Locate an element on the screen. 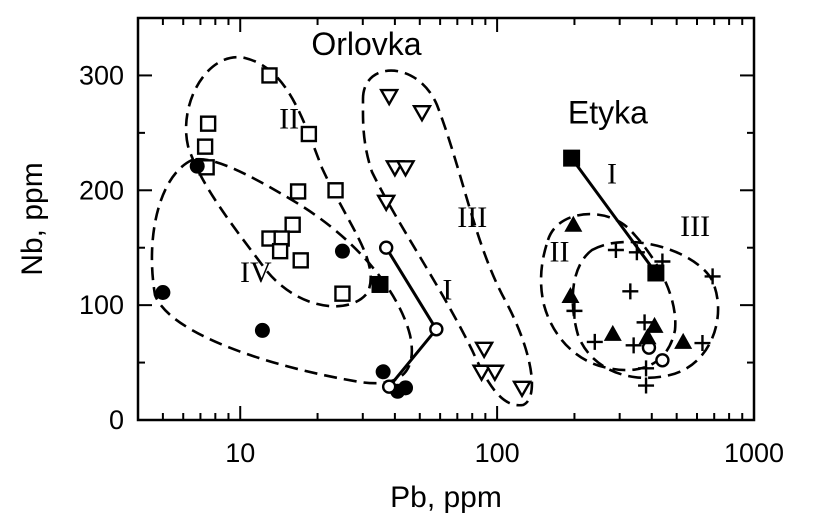  x-tick-label: 100 is located at coordinates (497, 453).